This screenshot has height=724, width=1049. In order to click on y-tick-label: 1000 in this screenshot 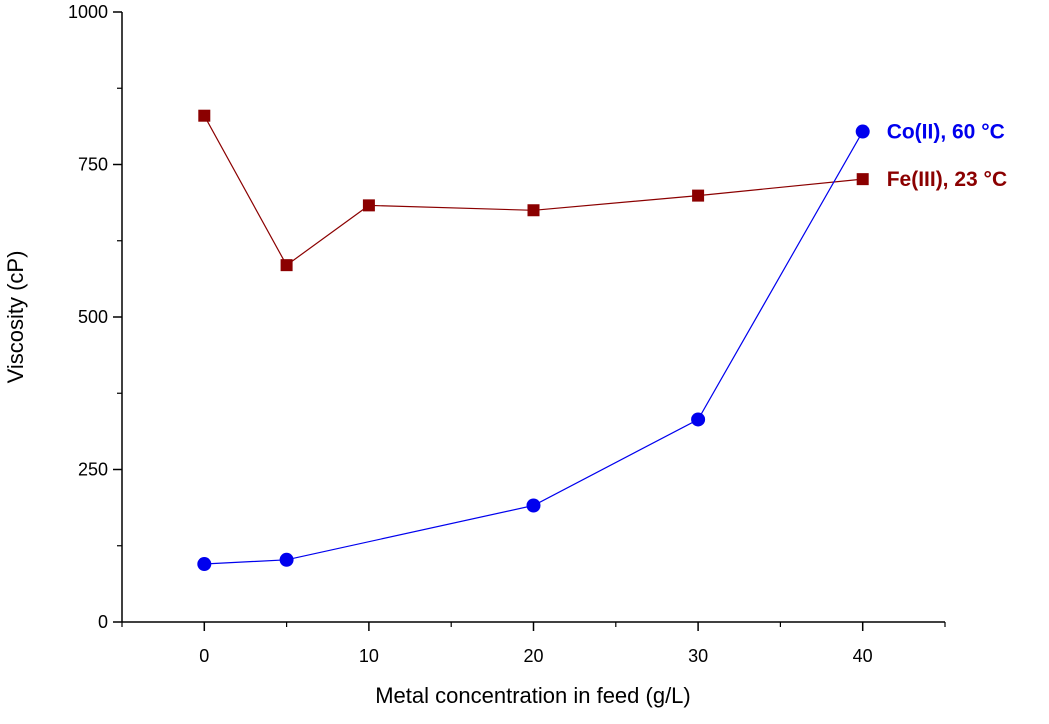, I will do `click(88, 12)`.